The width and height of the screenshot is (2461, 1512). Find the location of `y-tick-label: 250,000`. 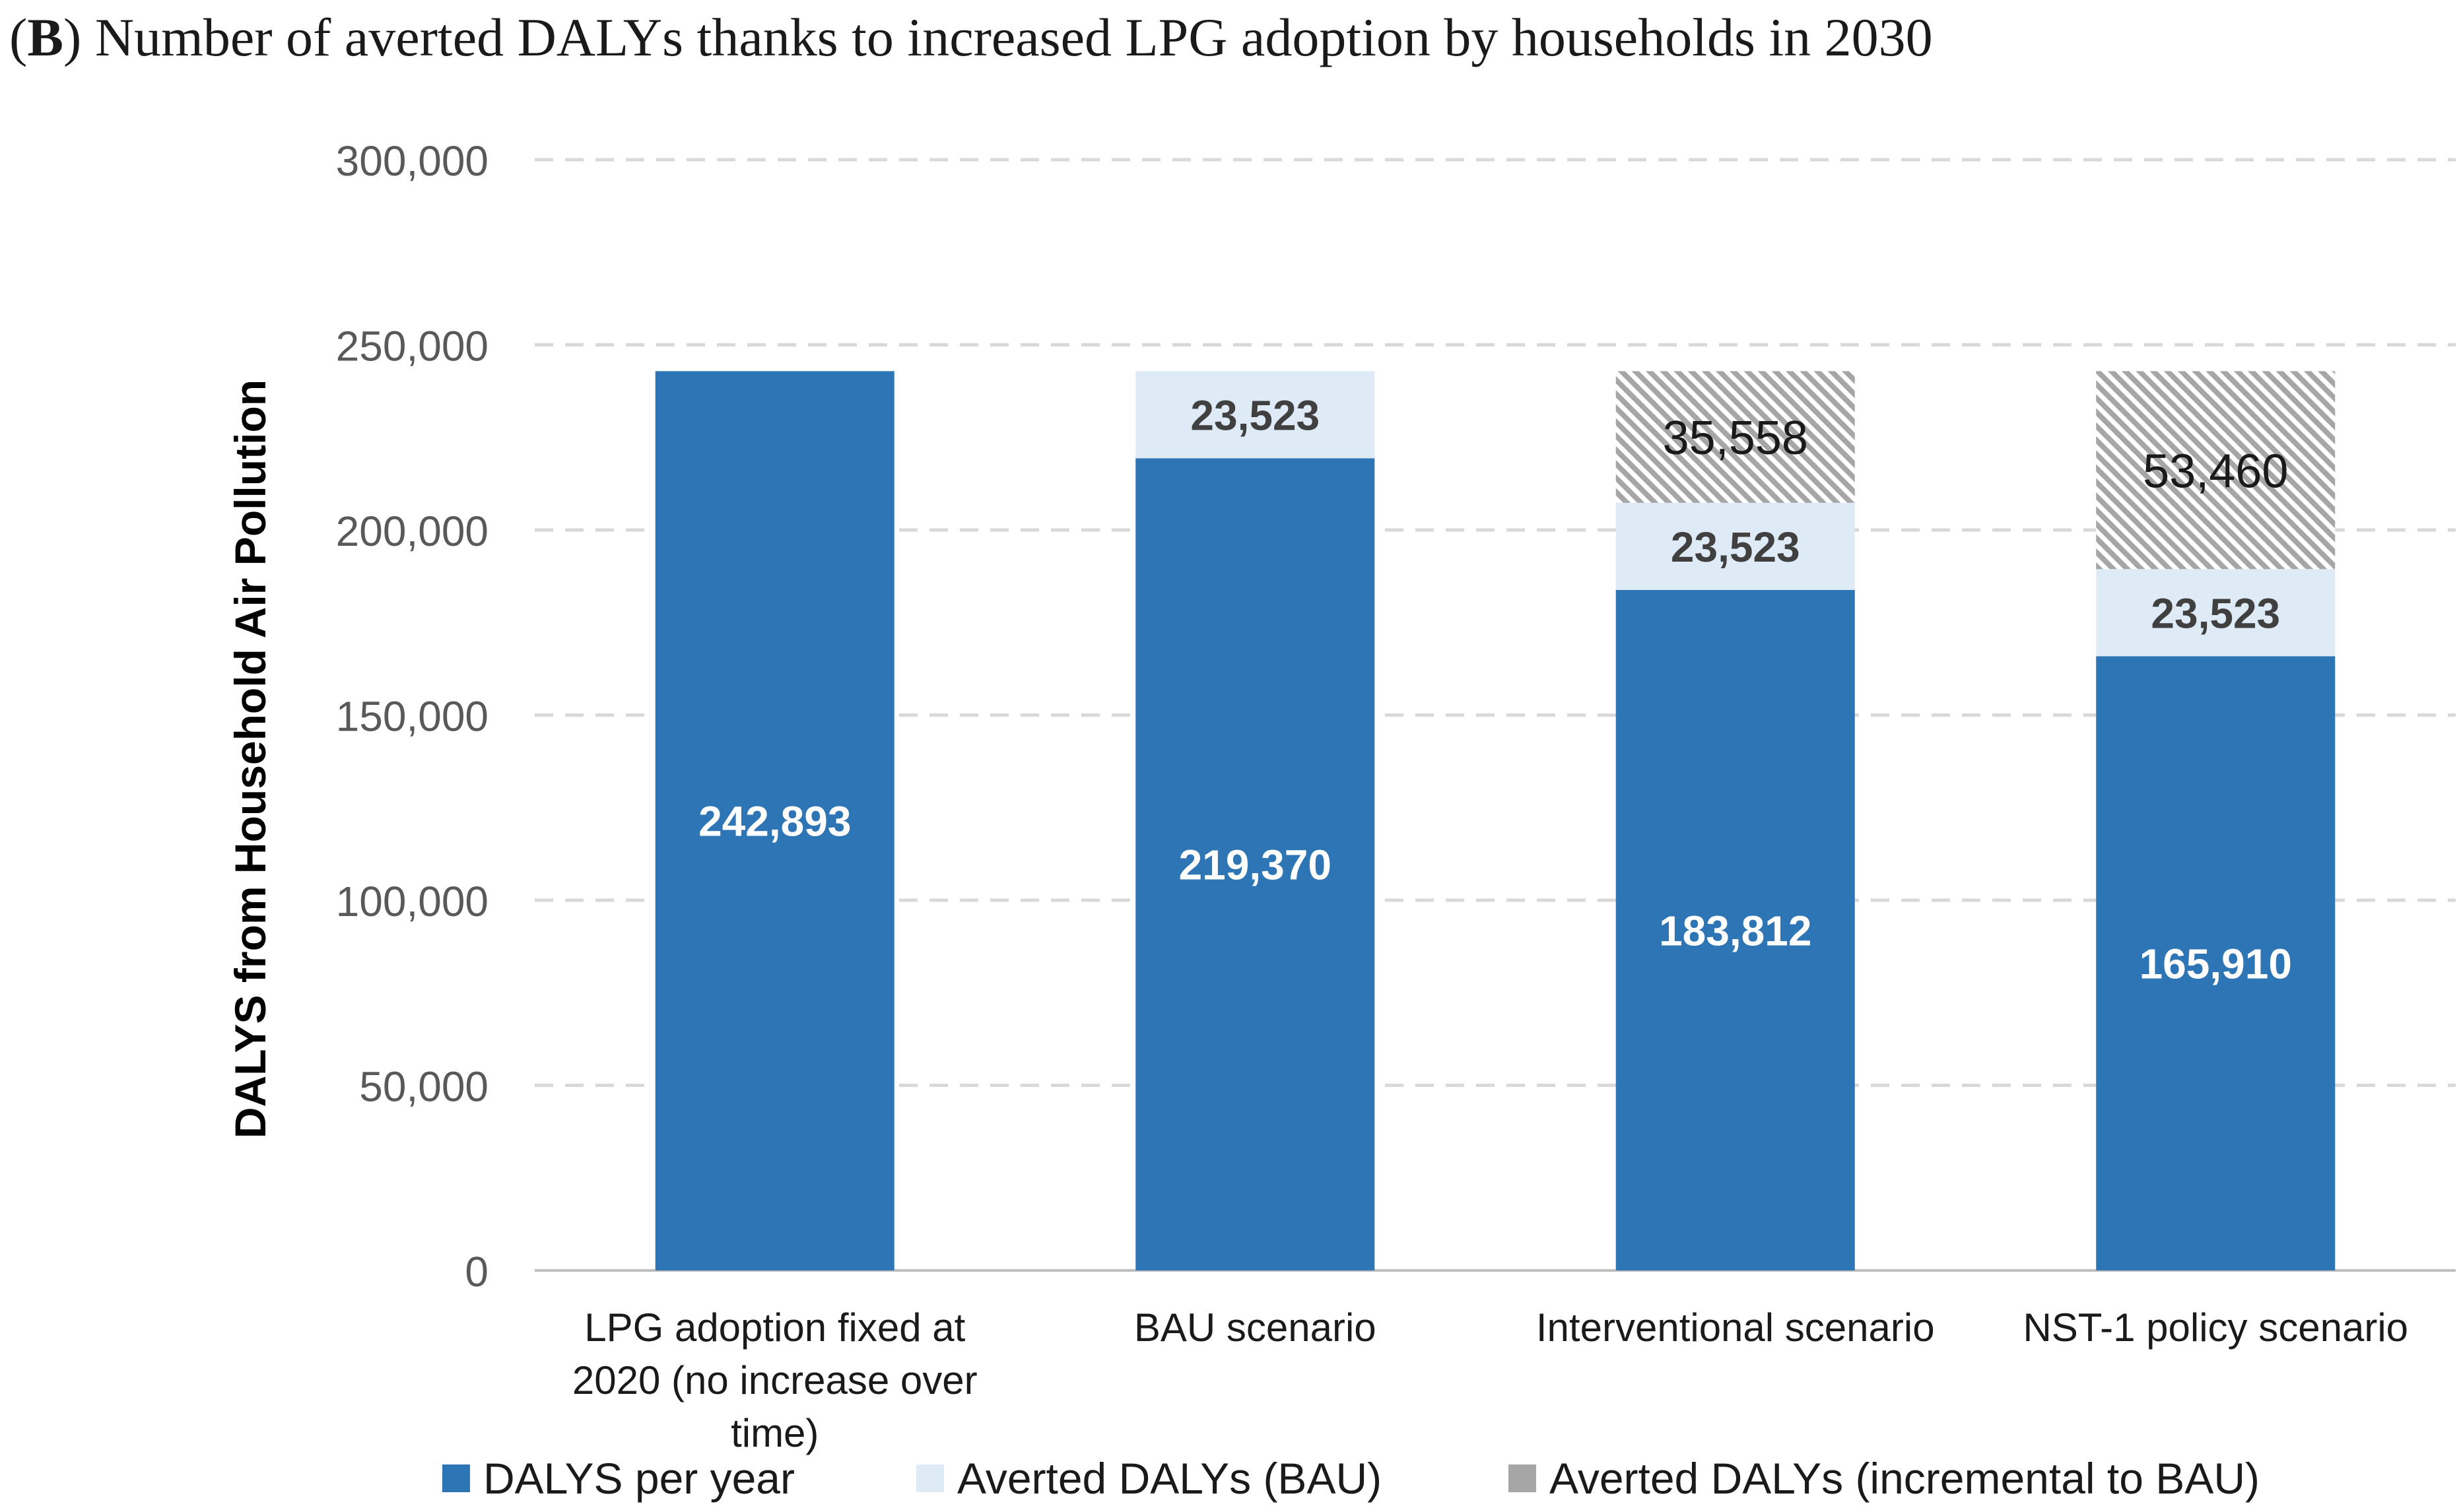

y-tick-label: 250,000 is located at coordinates (412, 347).